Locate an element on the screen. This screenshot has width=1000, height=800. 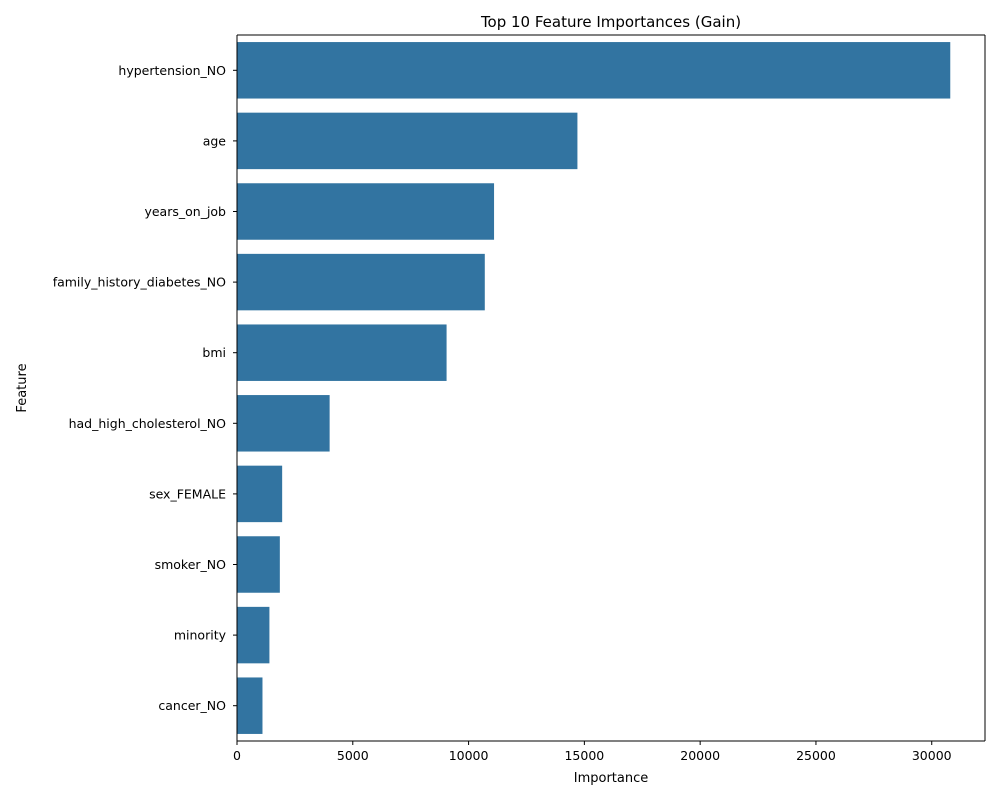
x-tick-label: 30000 is located at coordinates (932, 755).